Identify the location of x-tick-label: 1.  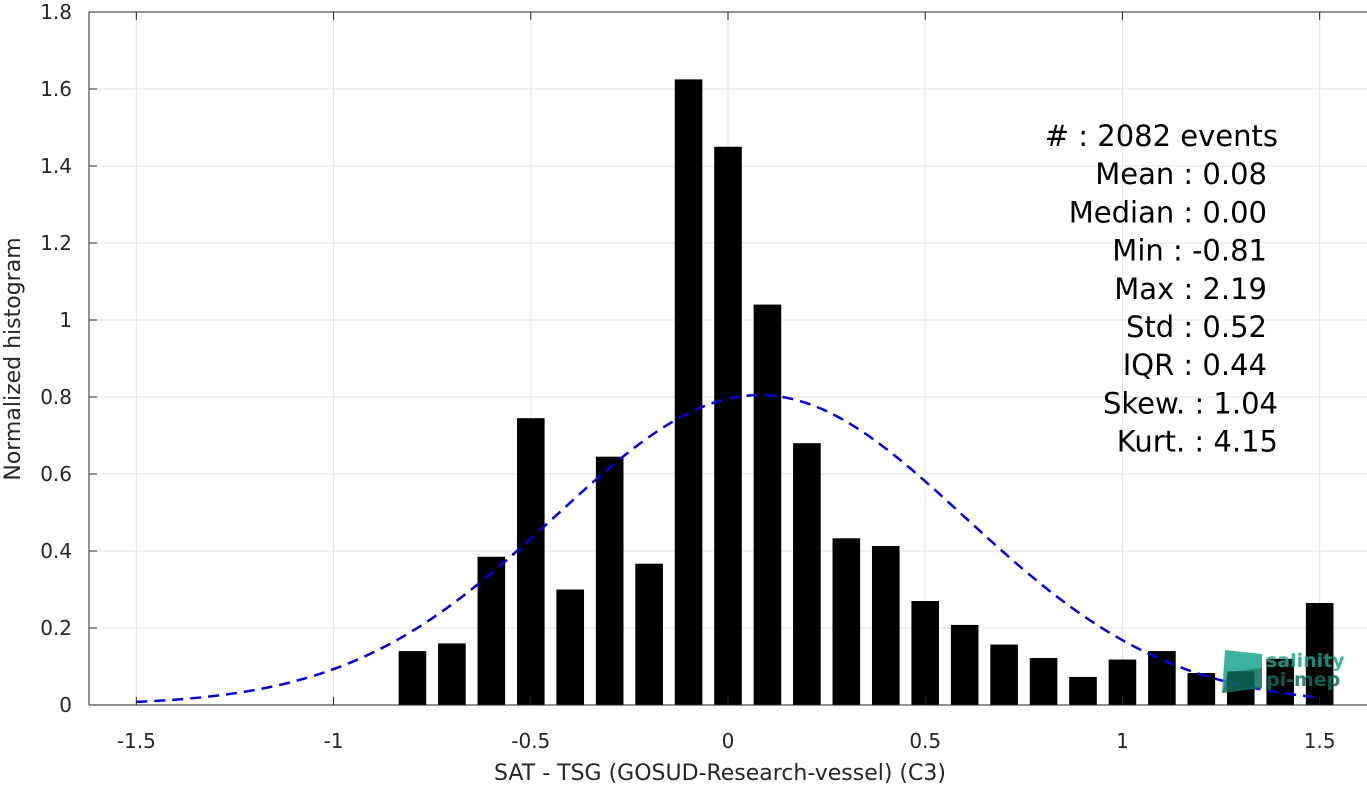
(1122, 741).